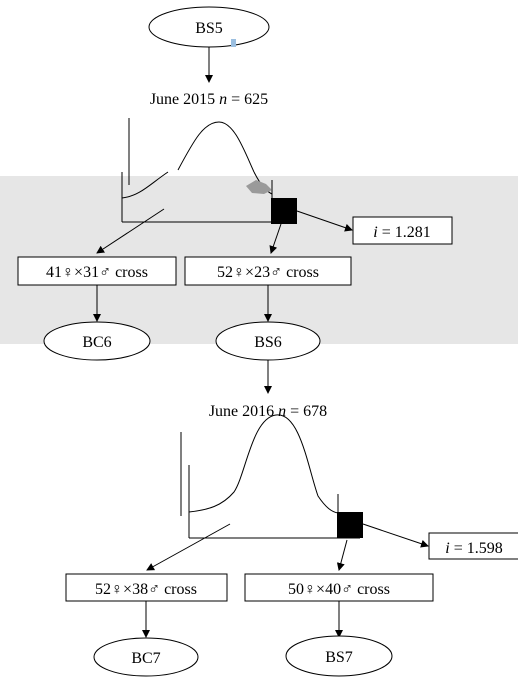 The width and height of the screenshot is (518, 677). I want to click on node-bs7-label: BS7, so click(339, 657).